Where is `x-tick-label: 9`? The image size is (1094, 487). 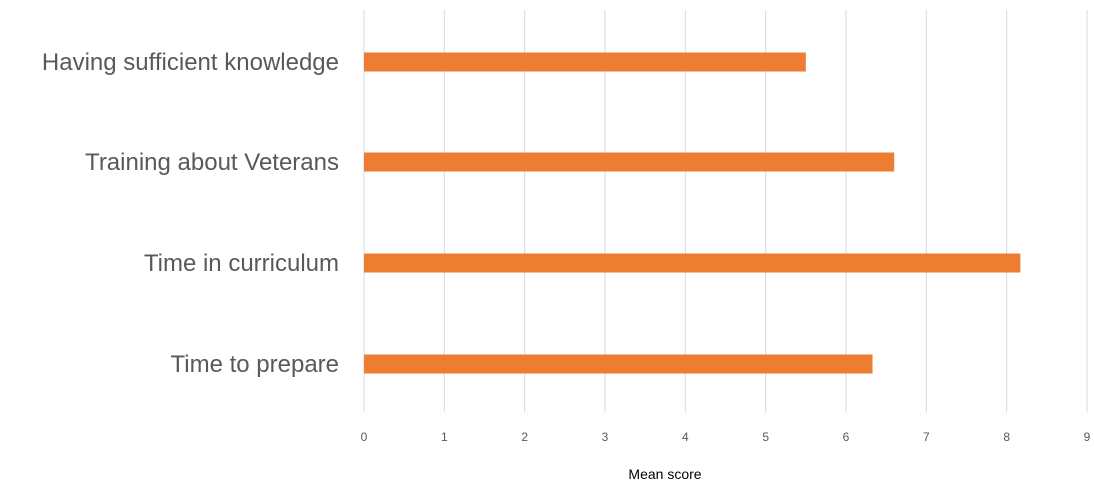
x-tick-label: 9 is located at coordinates (1087, 437).